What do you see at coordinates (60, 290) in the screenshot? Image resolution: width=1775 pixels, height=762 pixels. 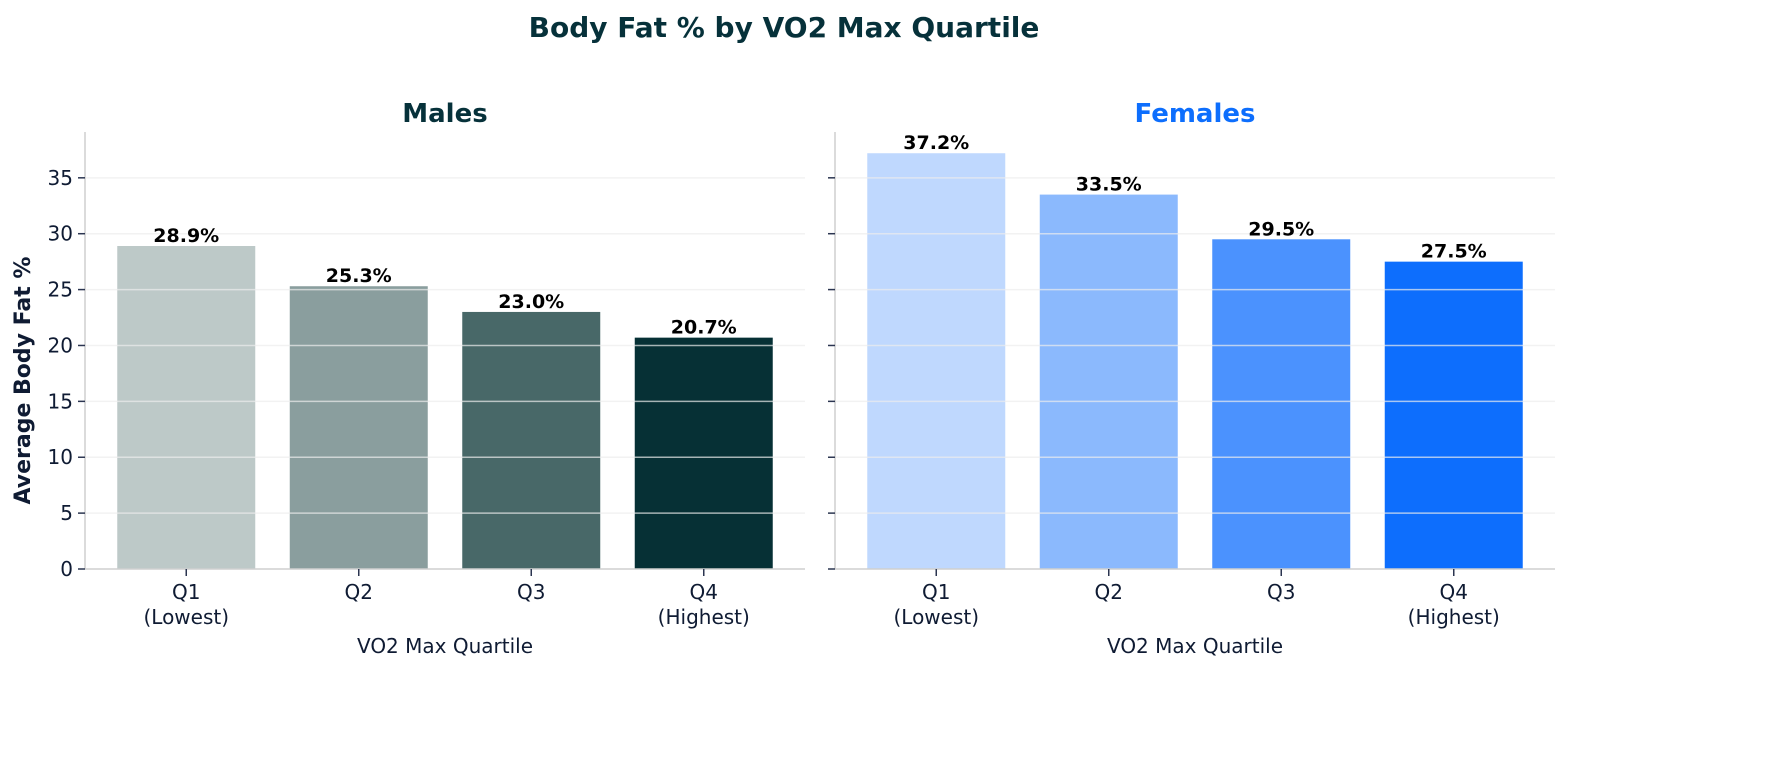 I see `y-tick-label: 25` at bounding box center [60, 290].